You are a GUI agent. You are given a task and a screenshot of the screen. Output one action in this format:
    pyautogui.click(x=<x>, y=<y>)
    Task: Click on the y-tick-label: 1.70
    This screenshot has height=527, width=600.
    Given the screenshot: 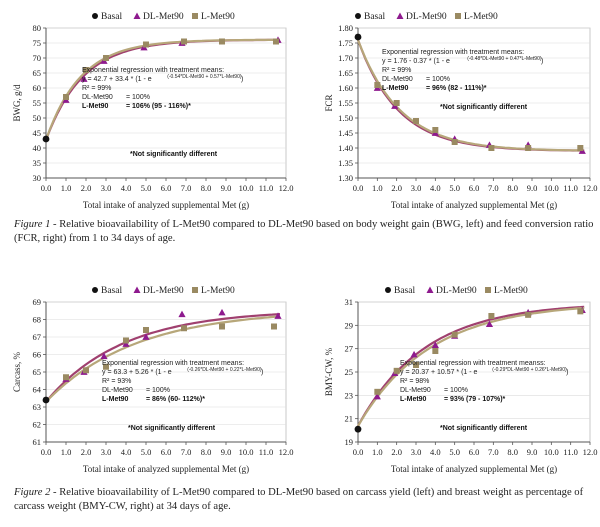 What is the action you would take?
    pyautogui.click(x=345, y=58)
    